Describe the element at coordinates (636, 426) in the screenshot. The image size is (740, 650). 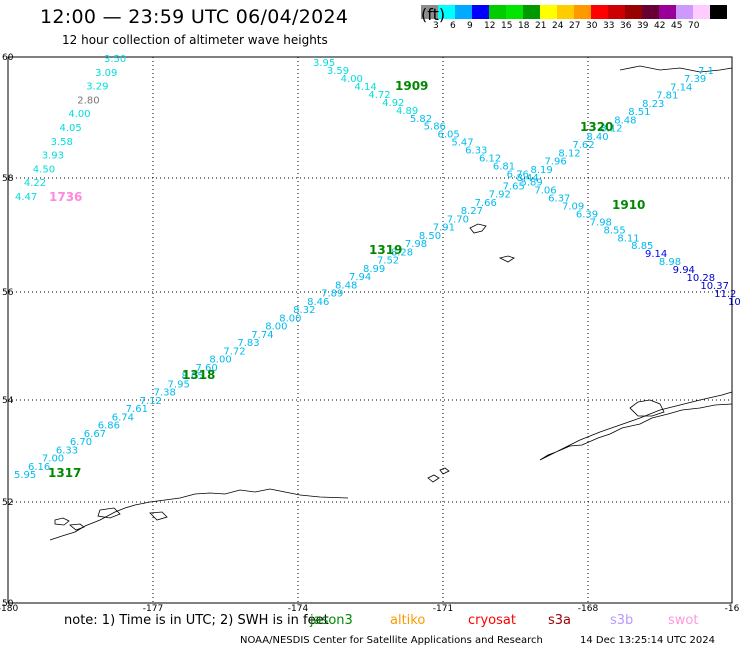
I see `alaska-peninsula` at that location.